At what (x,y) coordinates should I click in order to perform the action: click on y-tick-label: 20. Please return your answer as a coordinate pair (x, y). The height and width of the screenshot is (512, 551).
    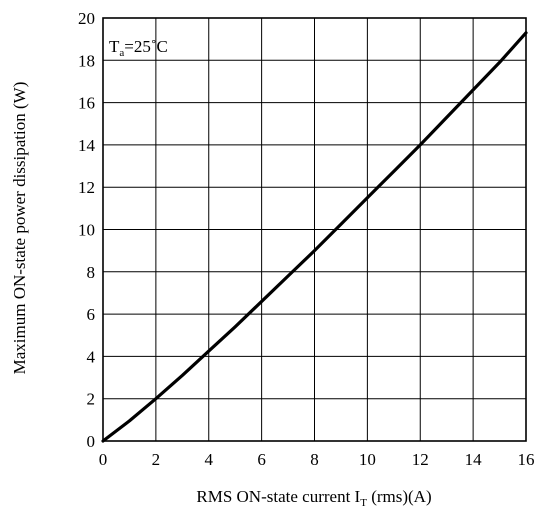
    Looking at the image, I should click on (86, 18).